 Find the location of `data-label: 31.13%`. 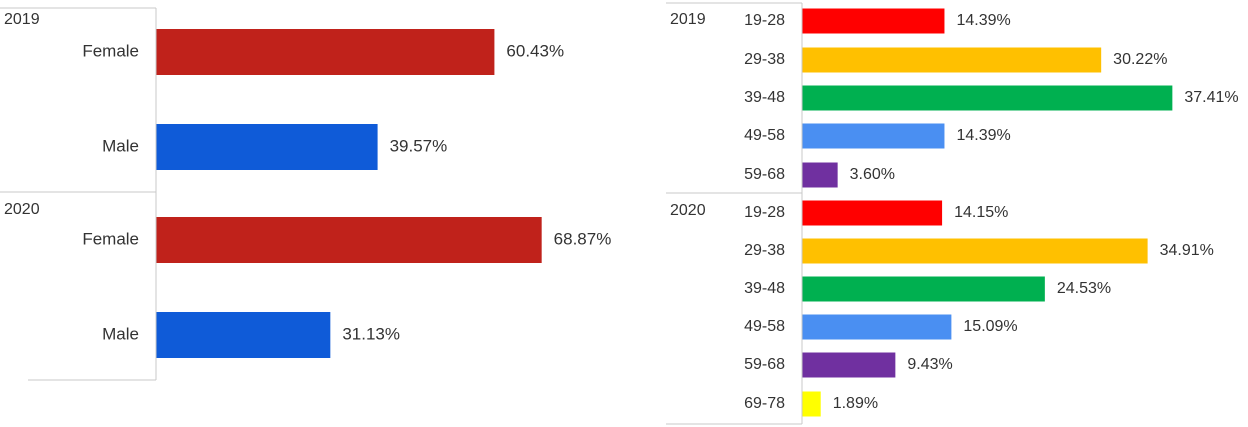

data-label: 31.13% is located at coordinates (371, 333).